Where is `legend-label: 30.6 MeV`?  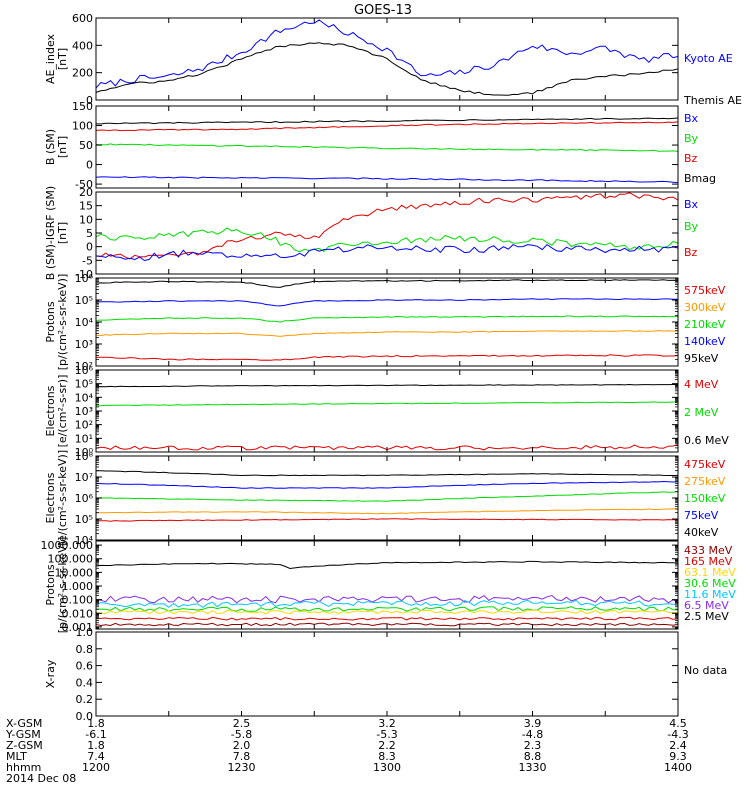
legend-label: 30.6 MeV is located at coordinates (710, 583).